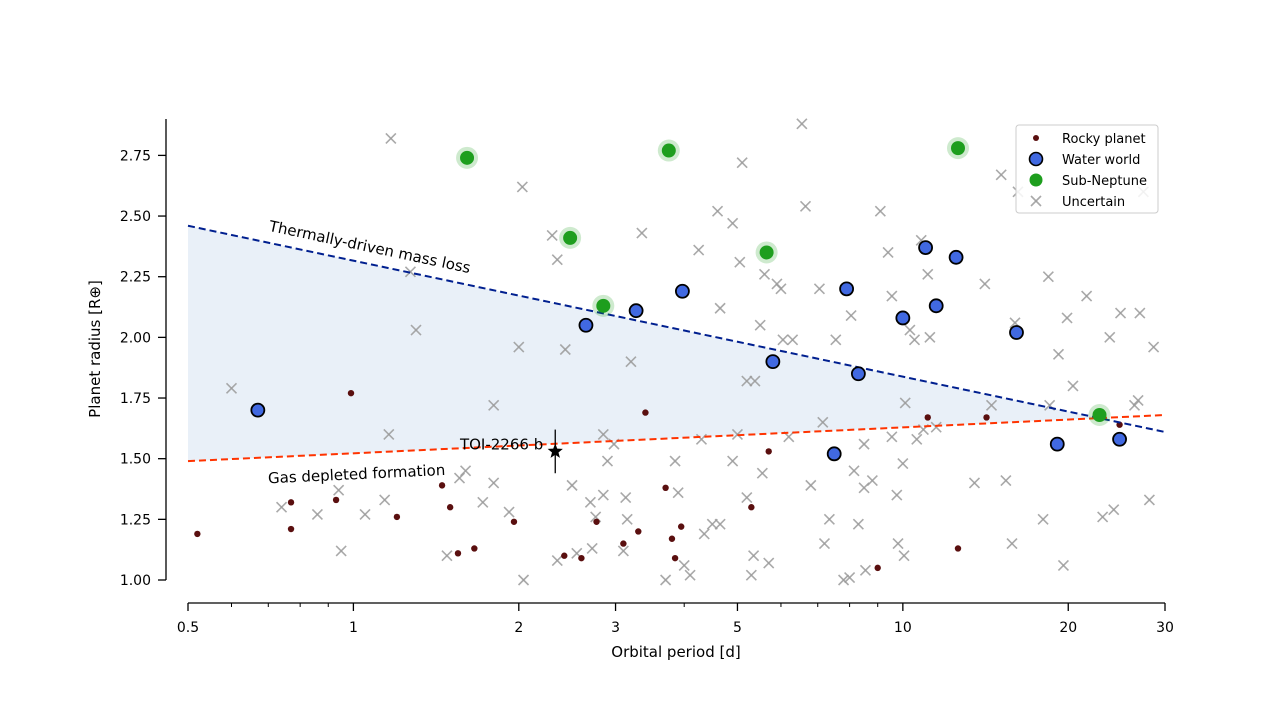 This screenshot has width=1278, height=719. What do you see at coordinates (555, 450) in the screenshot?
I see `highlight-star-marker` at bounding box center [555, 450].